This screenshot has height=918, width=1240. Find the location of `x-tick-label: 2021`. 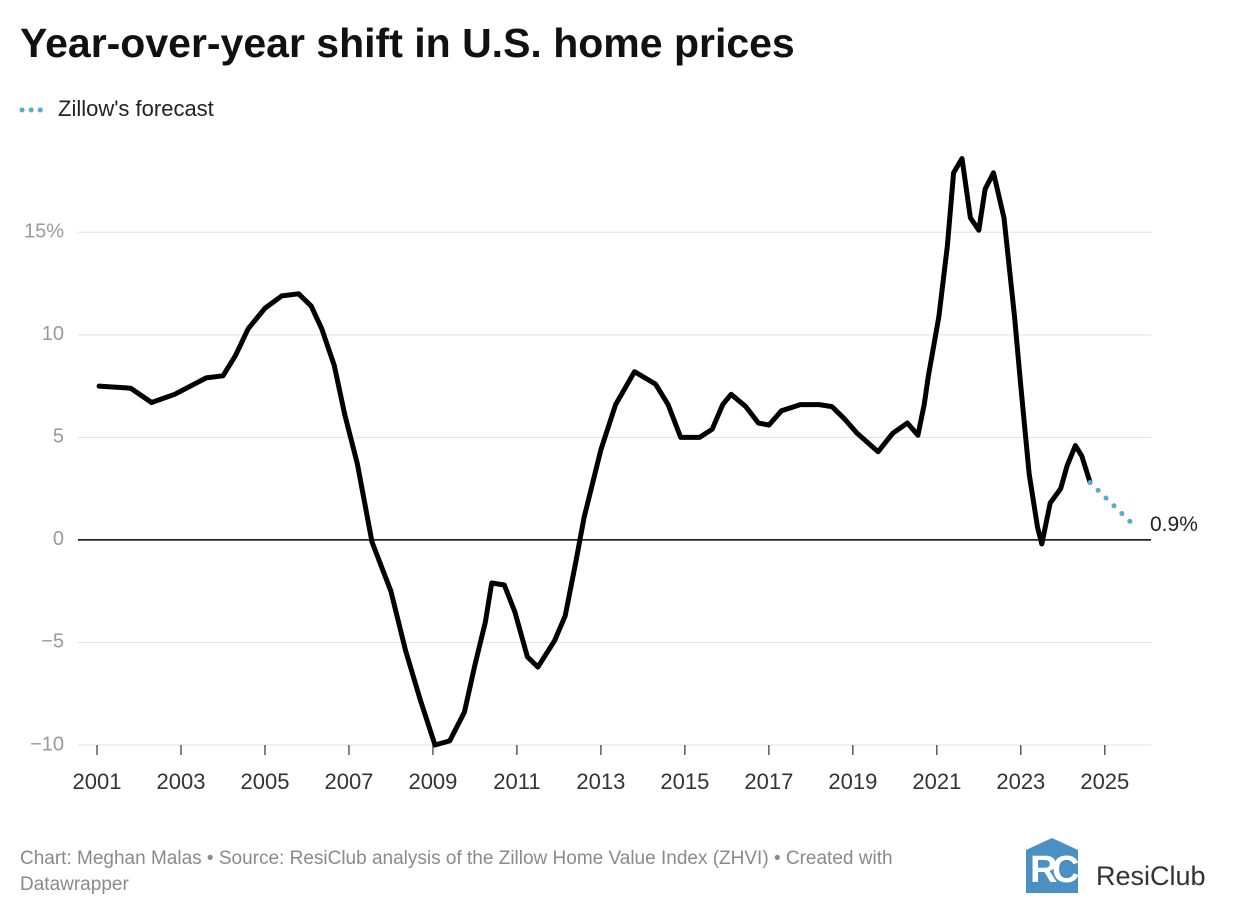

x-tick-label: 2021 is located at coordinates (936, 781).